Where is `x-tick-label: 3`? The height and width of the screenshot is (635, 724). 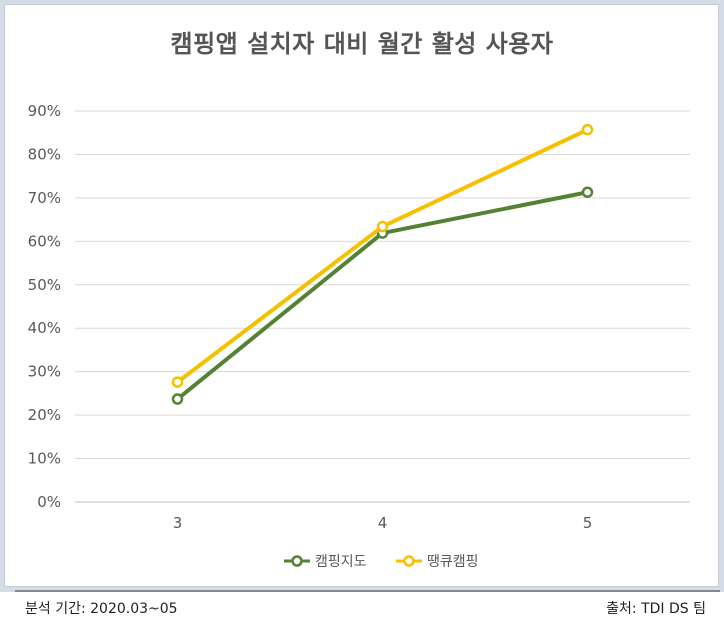 x-tick-label: 3 is located at coordinates (178, 523).